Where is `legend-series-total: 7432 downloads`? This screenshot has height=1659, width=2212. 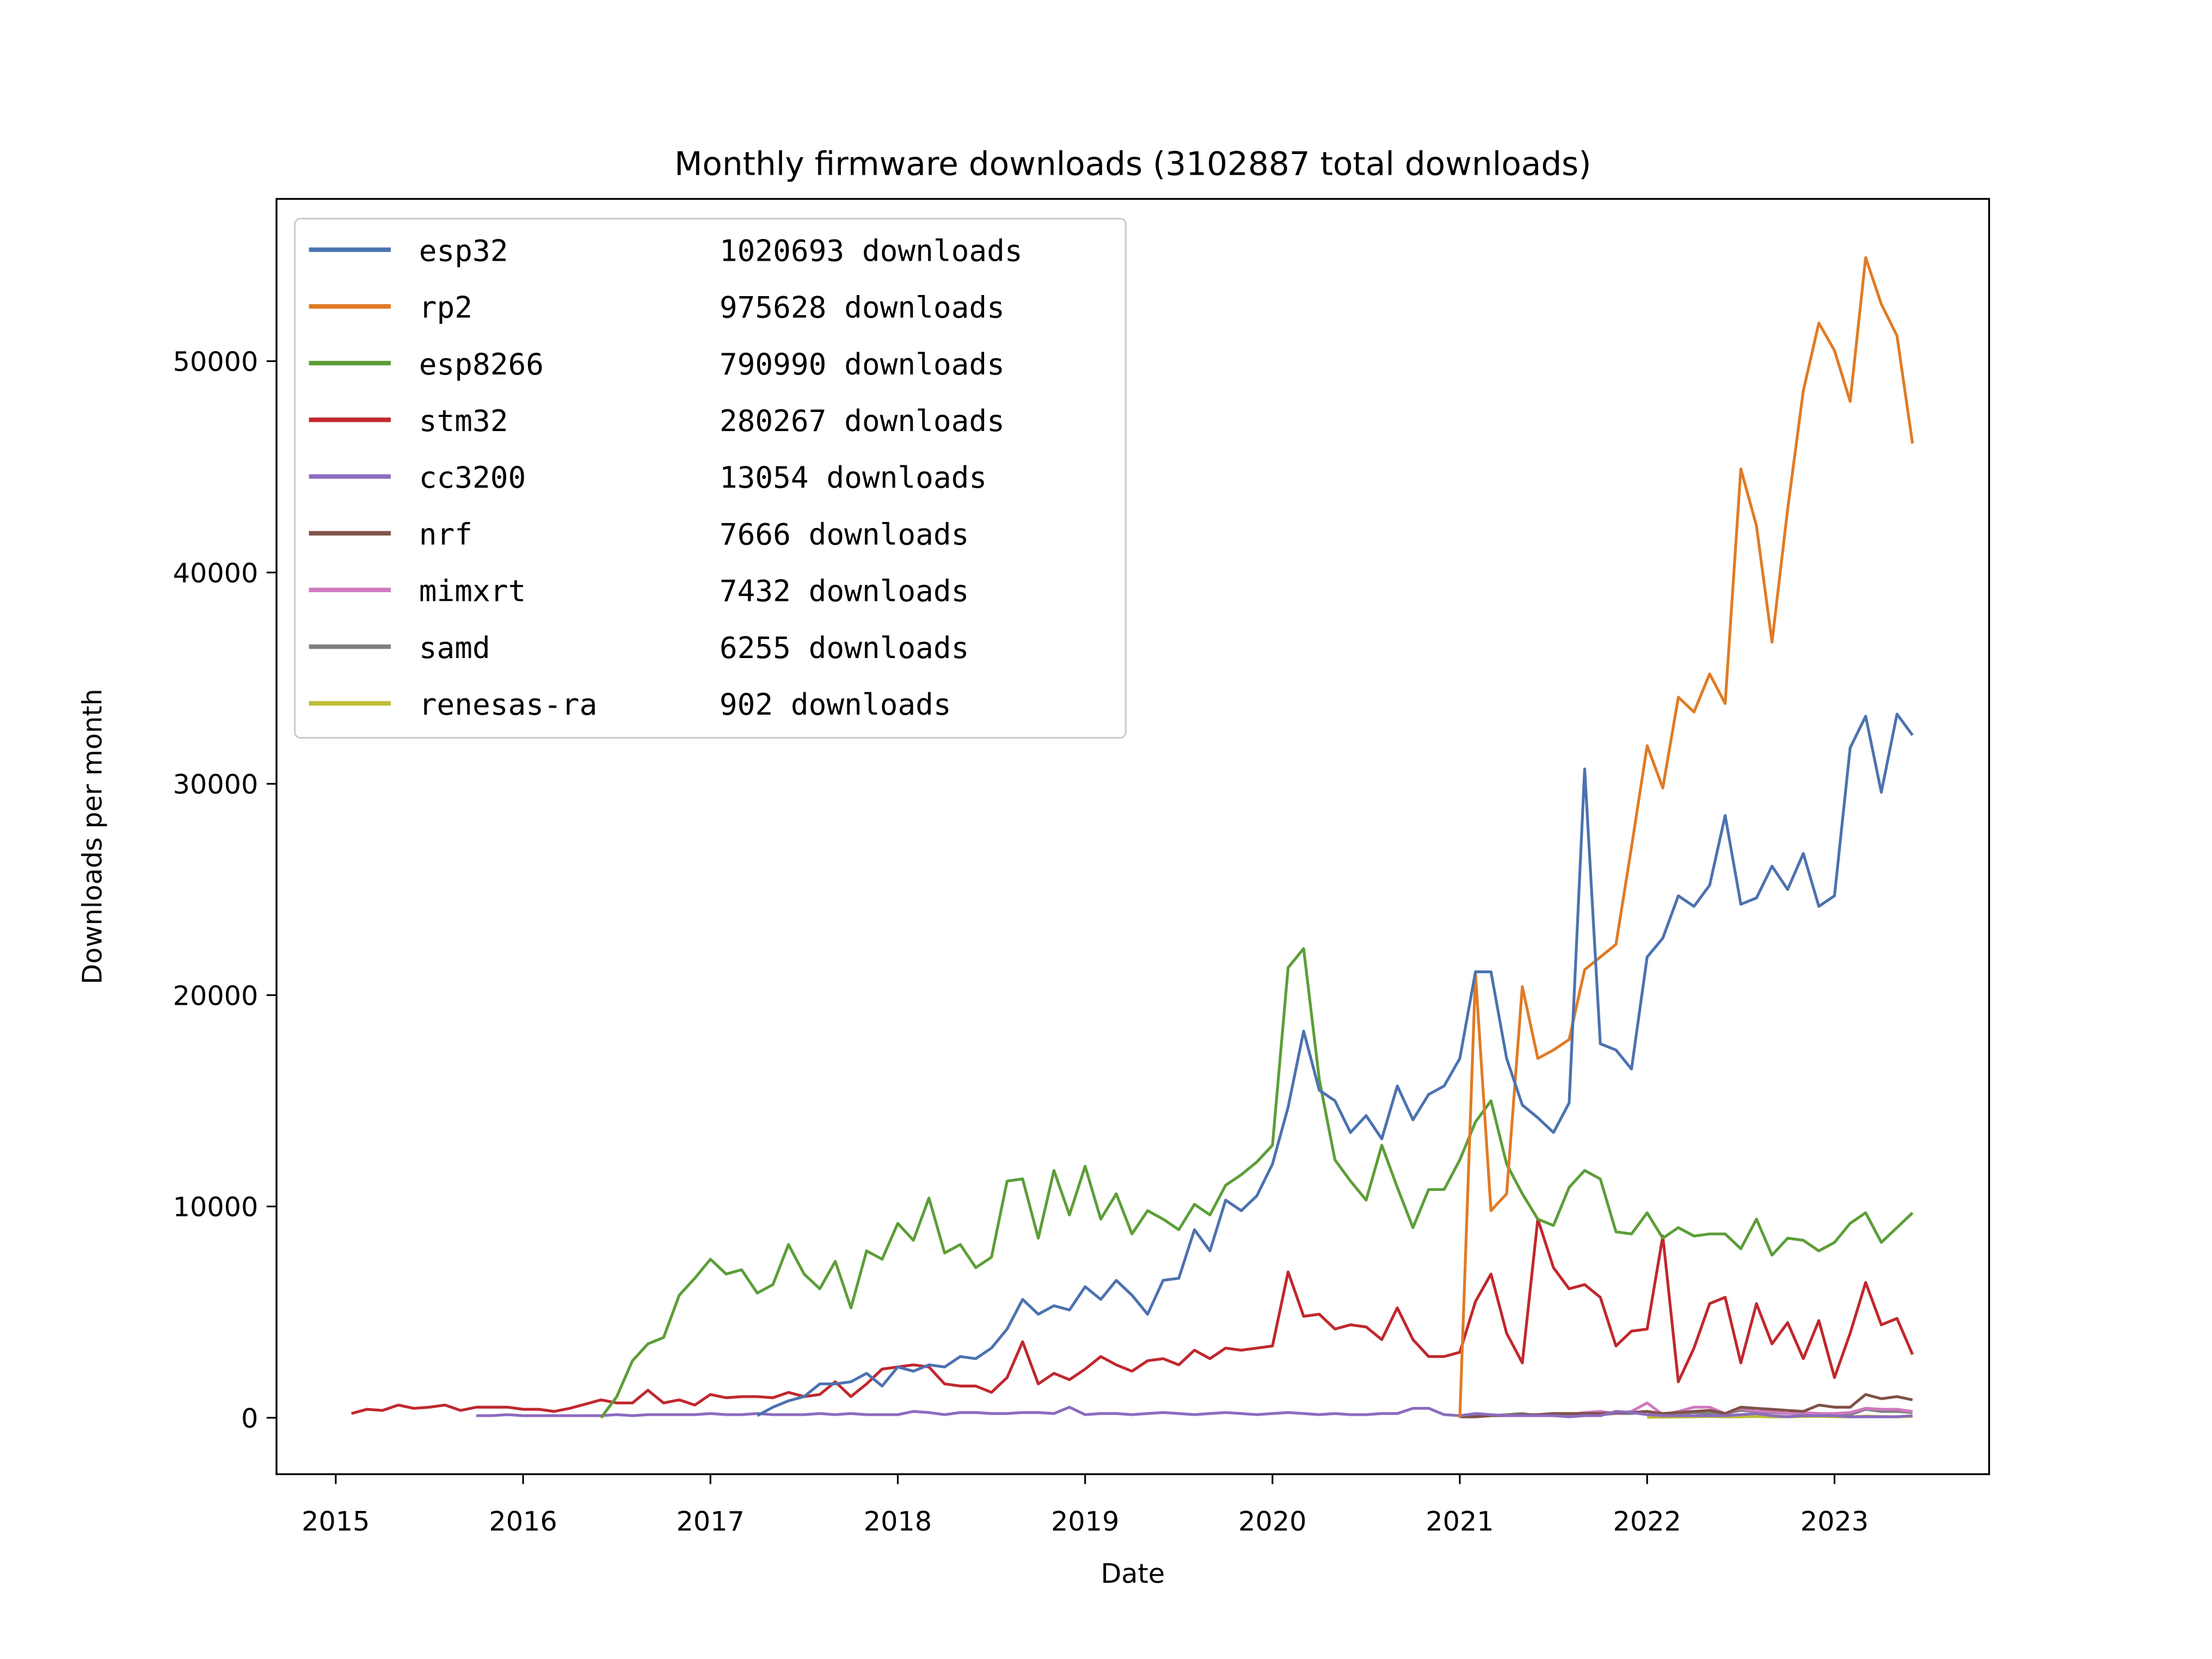
legend-series-total: 7432 downloads is located at coordinates (845, 591).